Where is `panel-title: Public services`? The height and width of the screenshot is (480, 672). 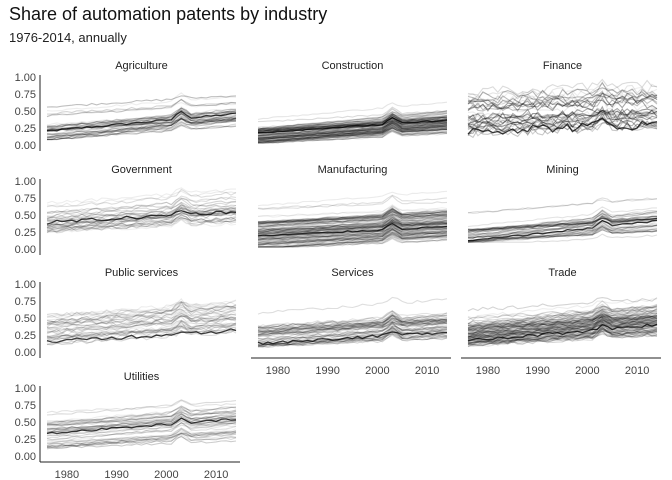 panel-title: Public services is located at coordinates (142, 273).